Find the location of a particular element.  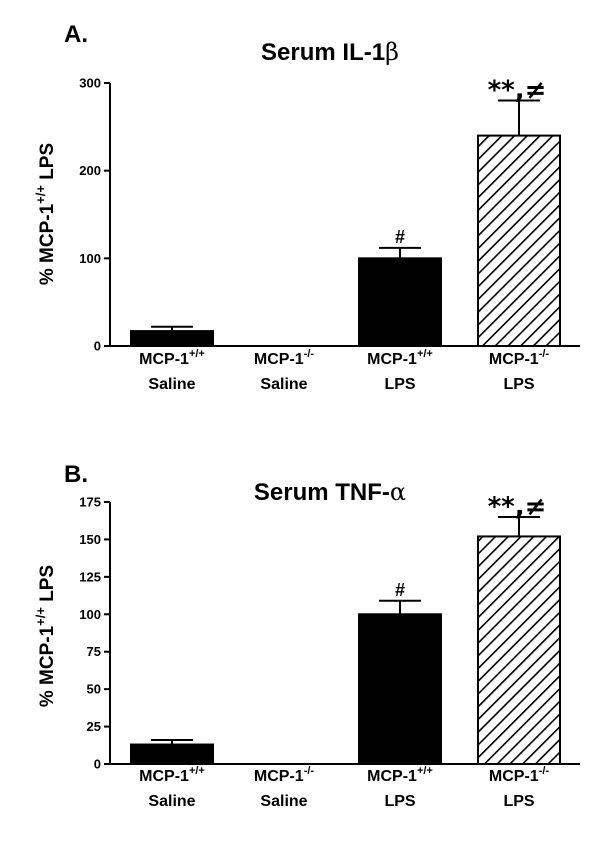

y-tick-label: 25 is located at coordinates (94, 726).